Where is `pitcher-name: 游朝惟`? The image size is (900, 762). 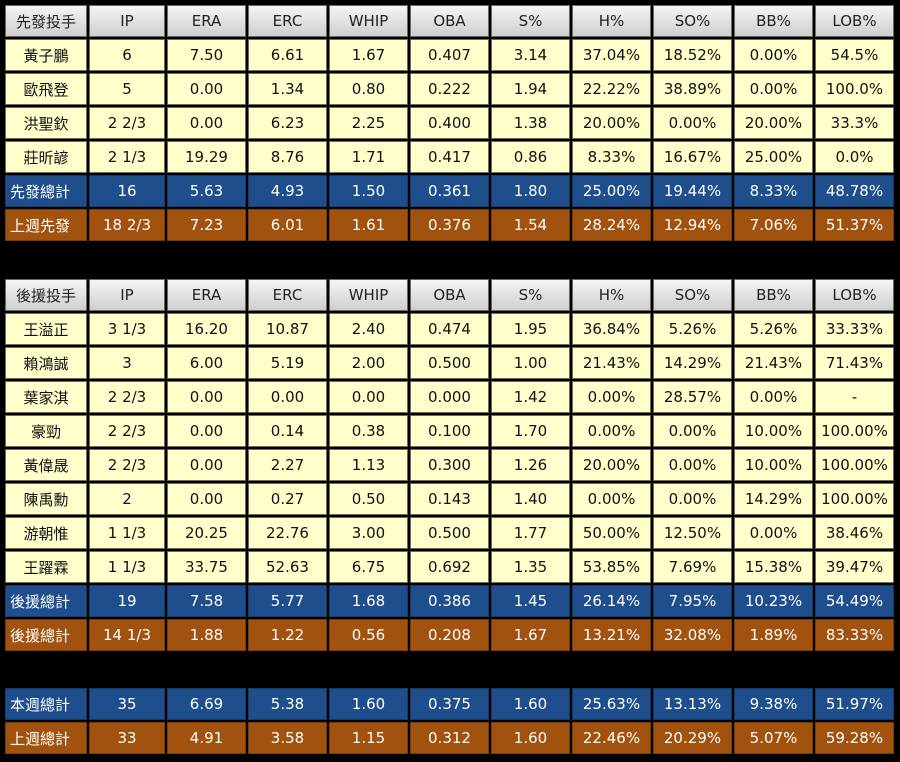
pitcher-name: 游朝惟 is located at coordinates (46, 533).